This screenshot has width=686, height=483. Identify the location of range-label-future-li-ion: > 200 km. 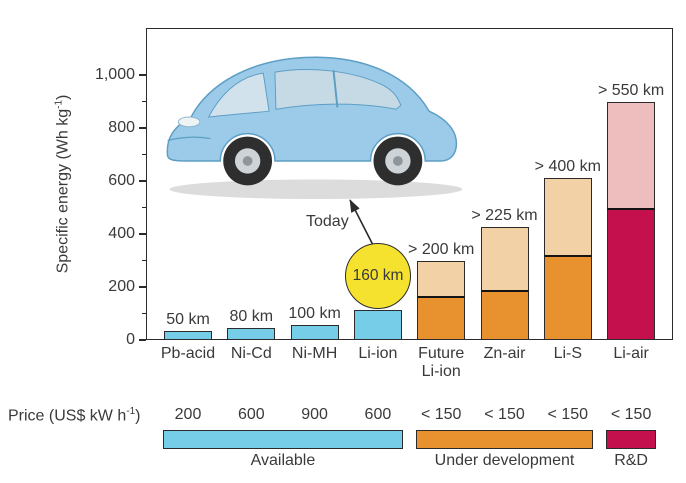
(441, 249).